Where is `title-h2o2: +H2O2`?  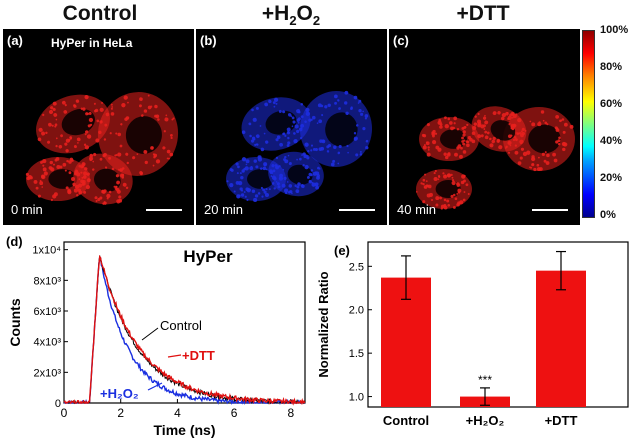
title-h2o2: +H2O2 is located at coordinates (291, 15).